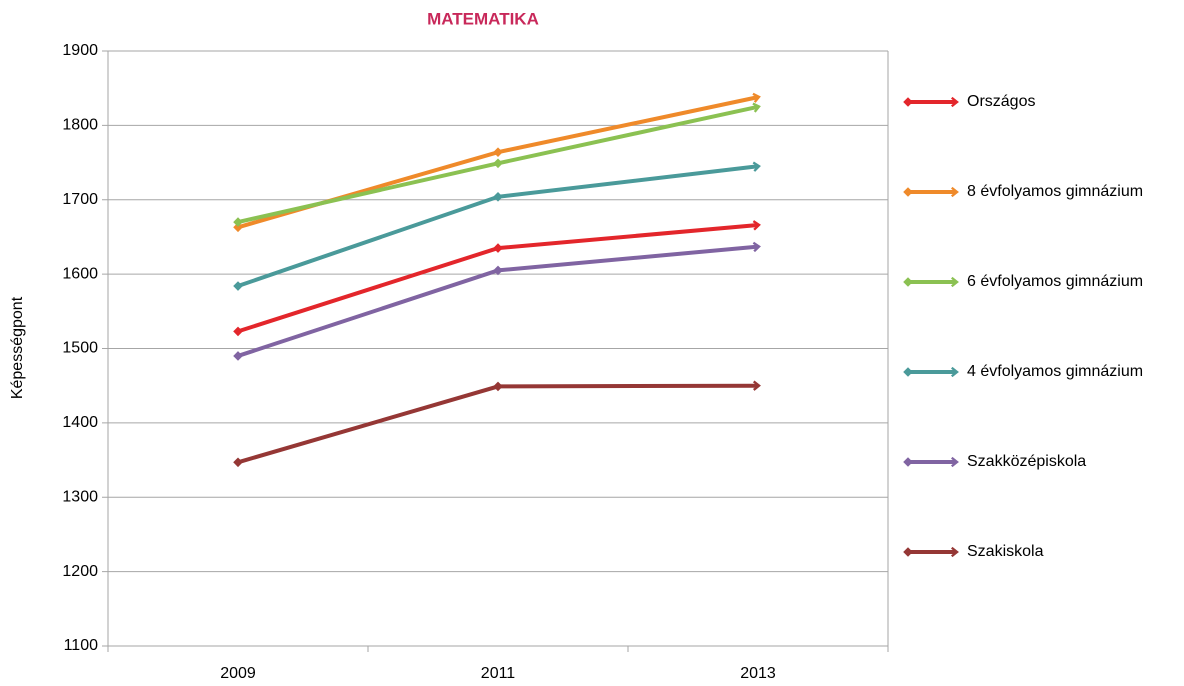 This screenshot has height=686, width=1184. What do you see at coordinates (80, 273) in the screenshot?
I see `y-tick-label: 1600` at bounding box center [80, 273].